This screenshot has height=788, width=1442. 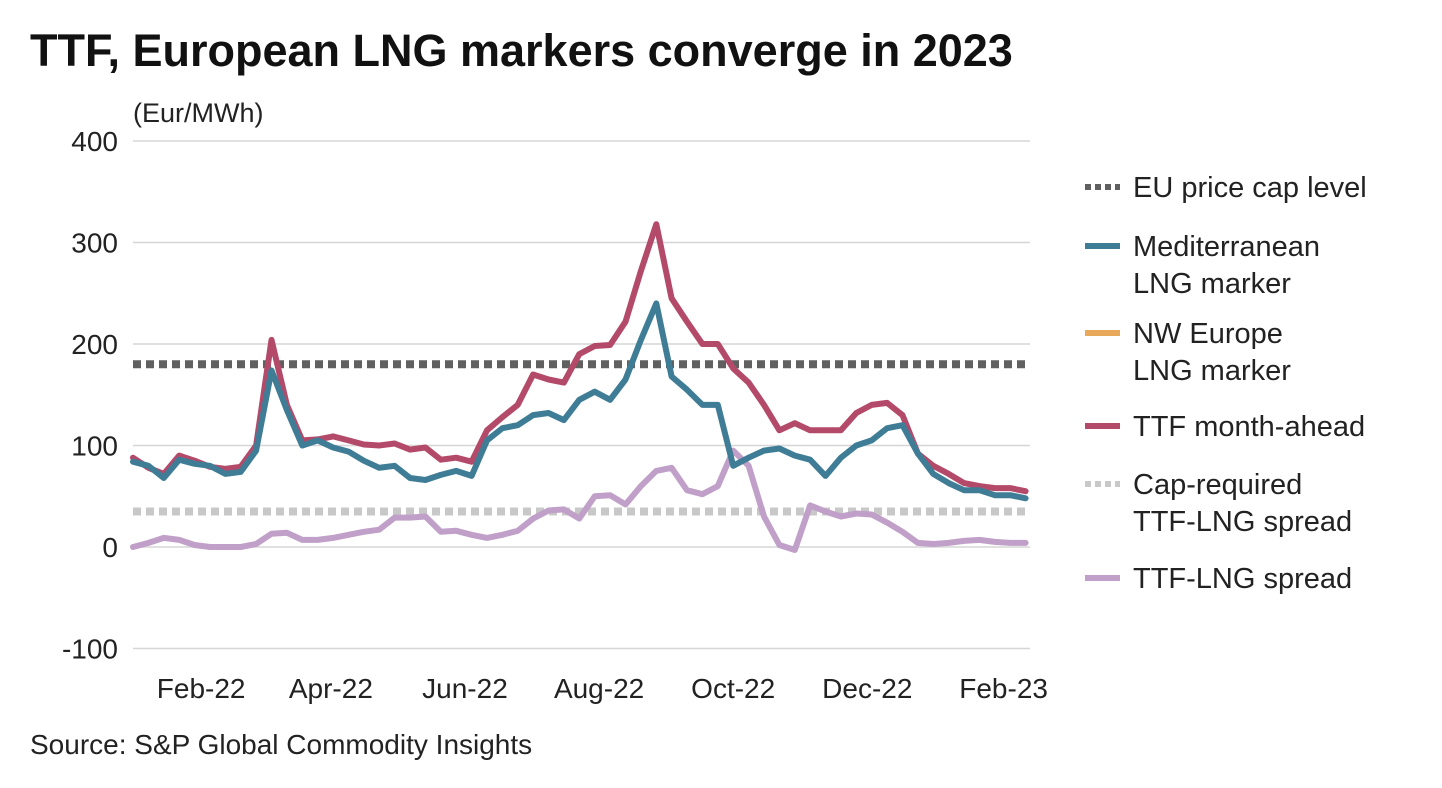 What do you see at coordinates (1188, 352) in the screenshot?
I see `legend-item: NW Europe LNG marker` at bounding box center [1188, 352].